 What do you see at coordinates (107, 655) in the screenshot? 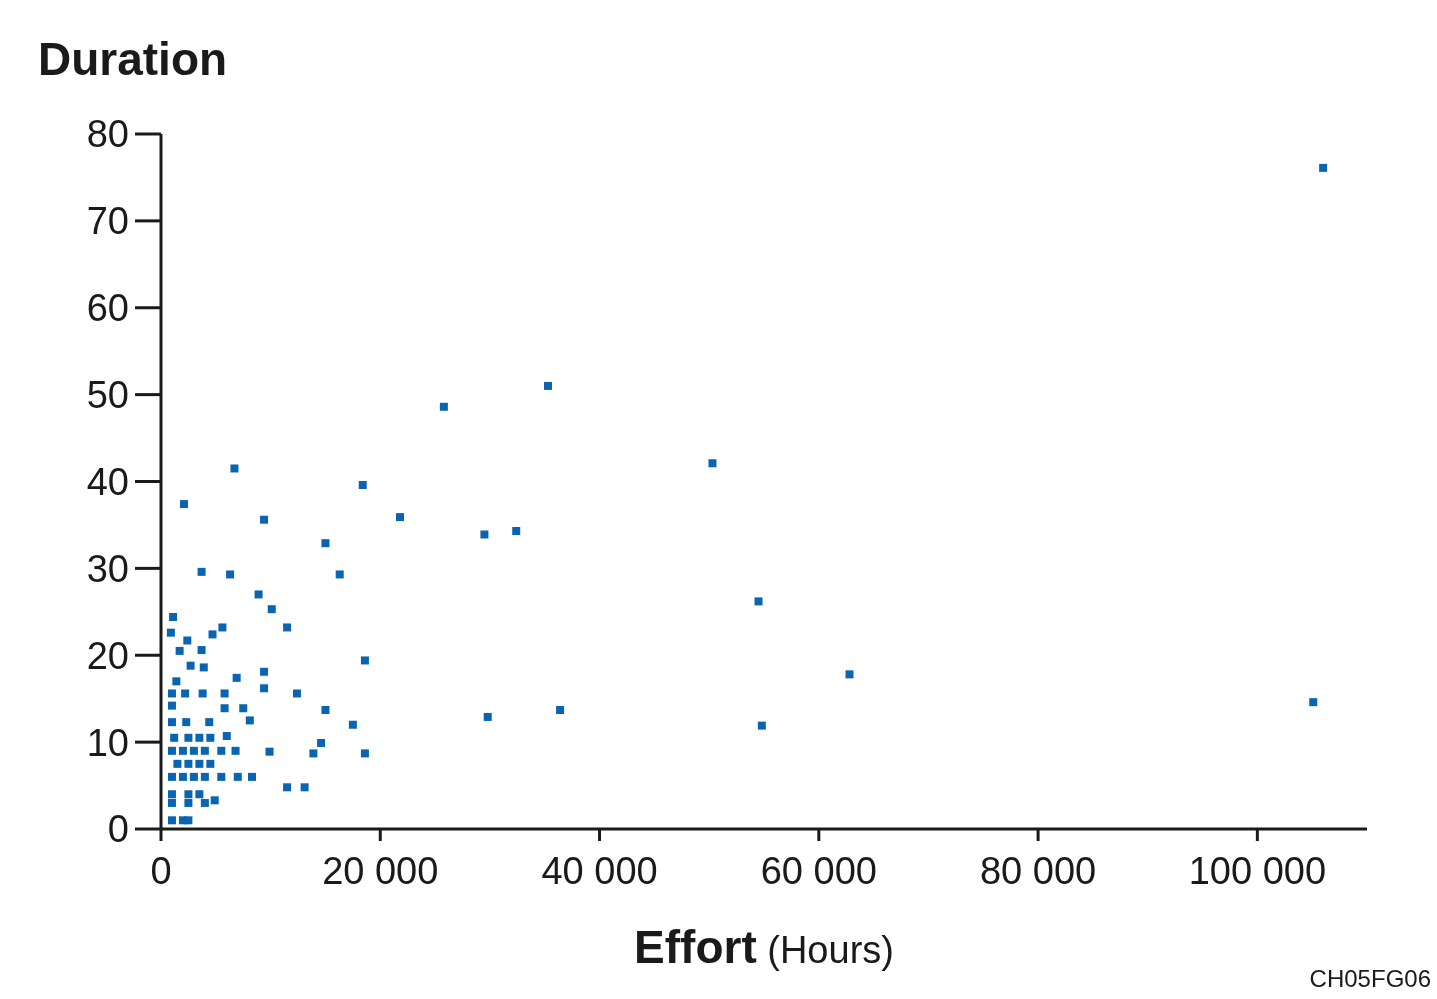
I see `y-tick-label: 20` at bounding box center [107, 655].